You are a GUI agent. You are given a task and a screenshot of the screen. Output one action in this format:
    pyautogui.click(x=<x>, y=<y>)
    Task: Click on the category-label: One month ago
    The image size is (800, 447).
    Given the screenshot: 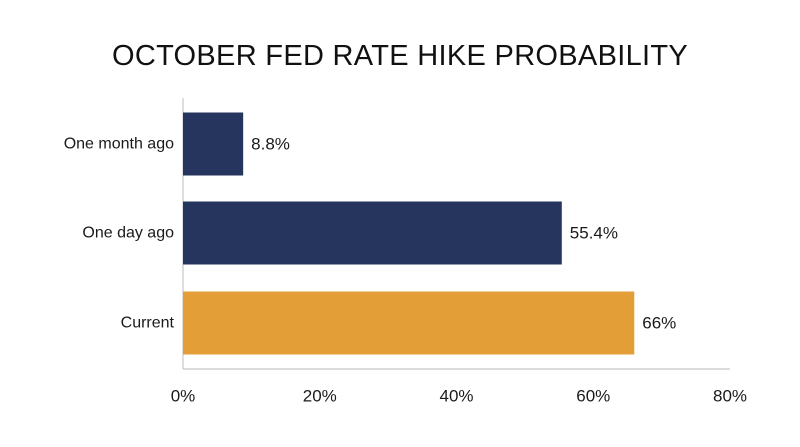 What is the action you would take?
    pyautogui.click(x=119, y=144)
    